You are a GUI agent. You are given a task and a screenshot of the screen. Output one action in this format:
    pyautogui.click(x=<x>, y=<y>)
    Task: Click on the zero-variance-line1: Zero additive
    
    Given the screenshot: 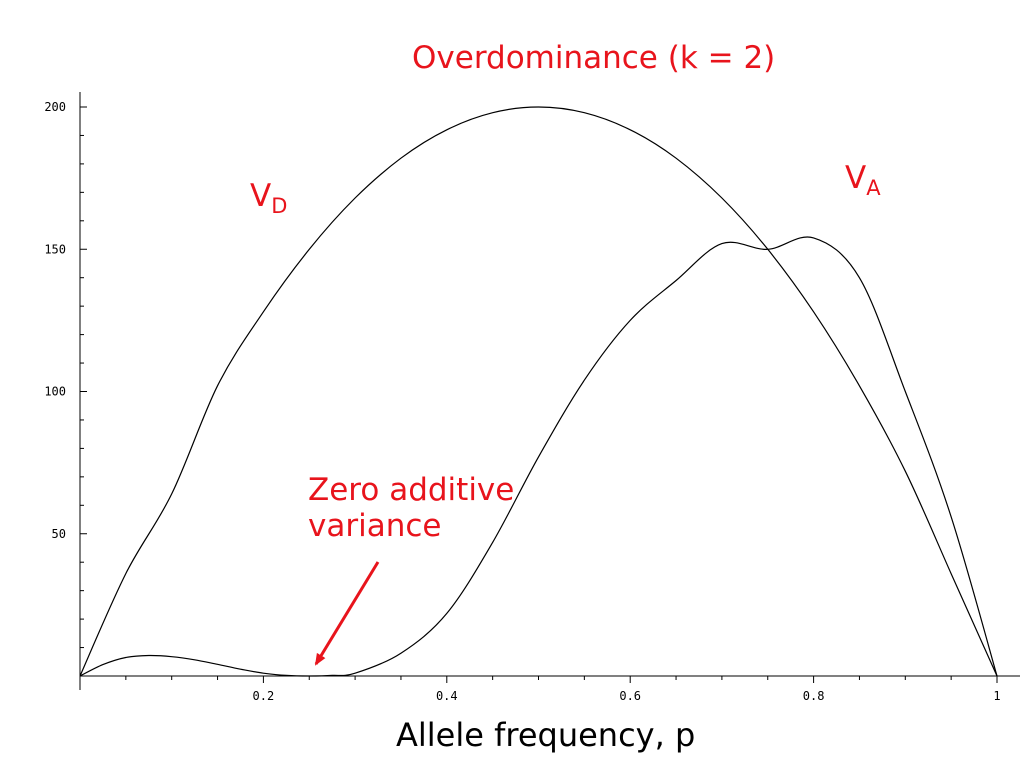 What is the action you would take?
    pyautogui.click(x=411, y=490)
    